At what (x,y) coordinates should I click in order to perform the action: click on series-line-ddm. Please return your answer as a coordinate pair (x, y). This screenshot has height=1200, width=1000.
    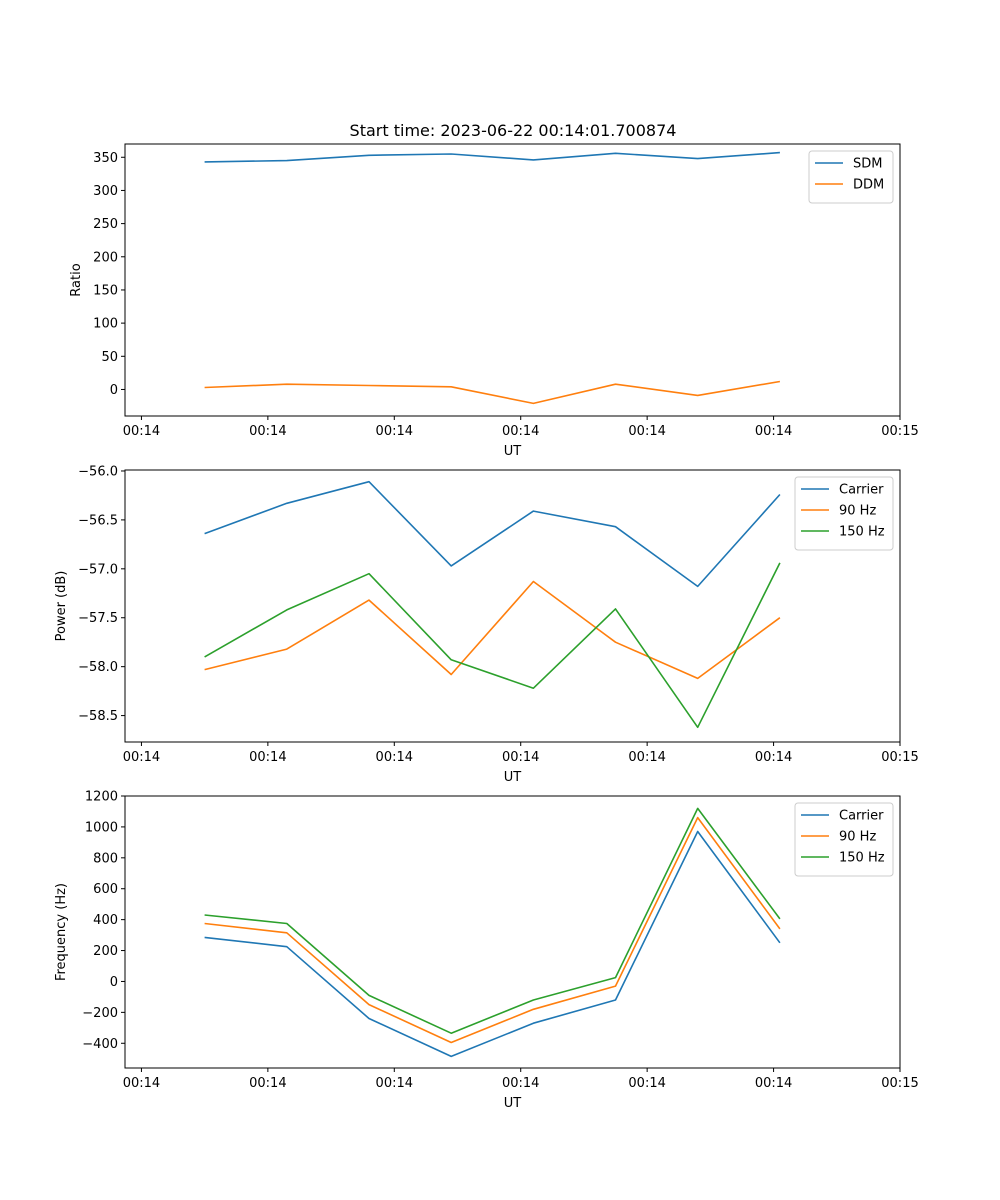
    Looking at the image, I should click on (492, 392).